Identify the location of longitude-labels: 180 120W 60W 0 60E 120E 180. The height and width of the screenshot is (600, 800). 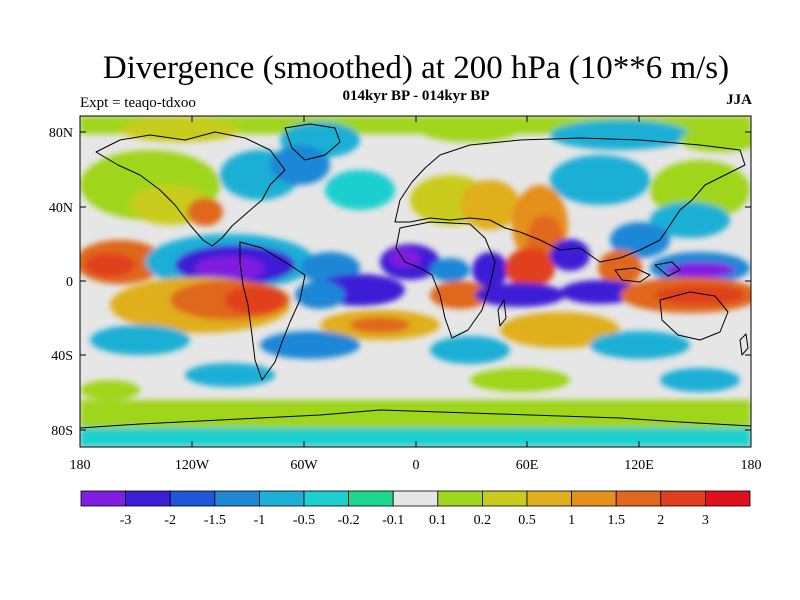
(416, 465).